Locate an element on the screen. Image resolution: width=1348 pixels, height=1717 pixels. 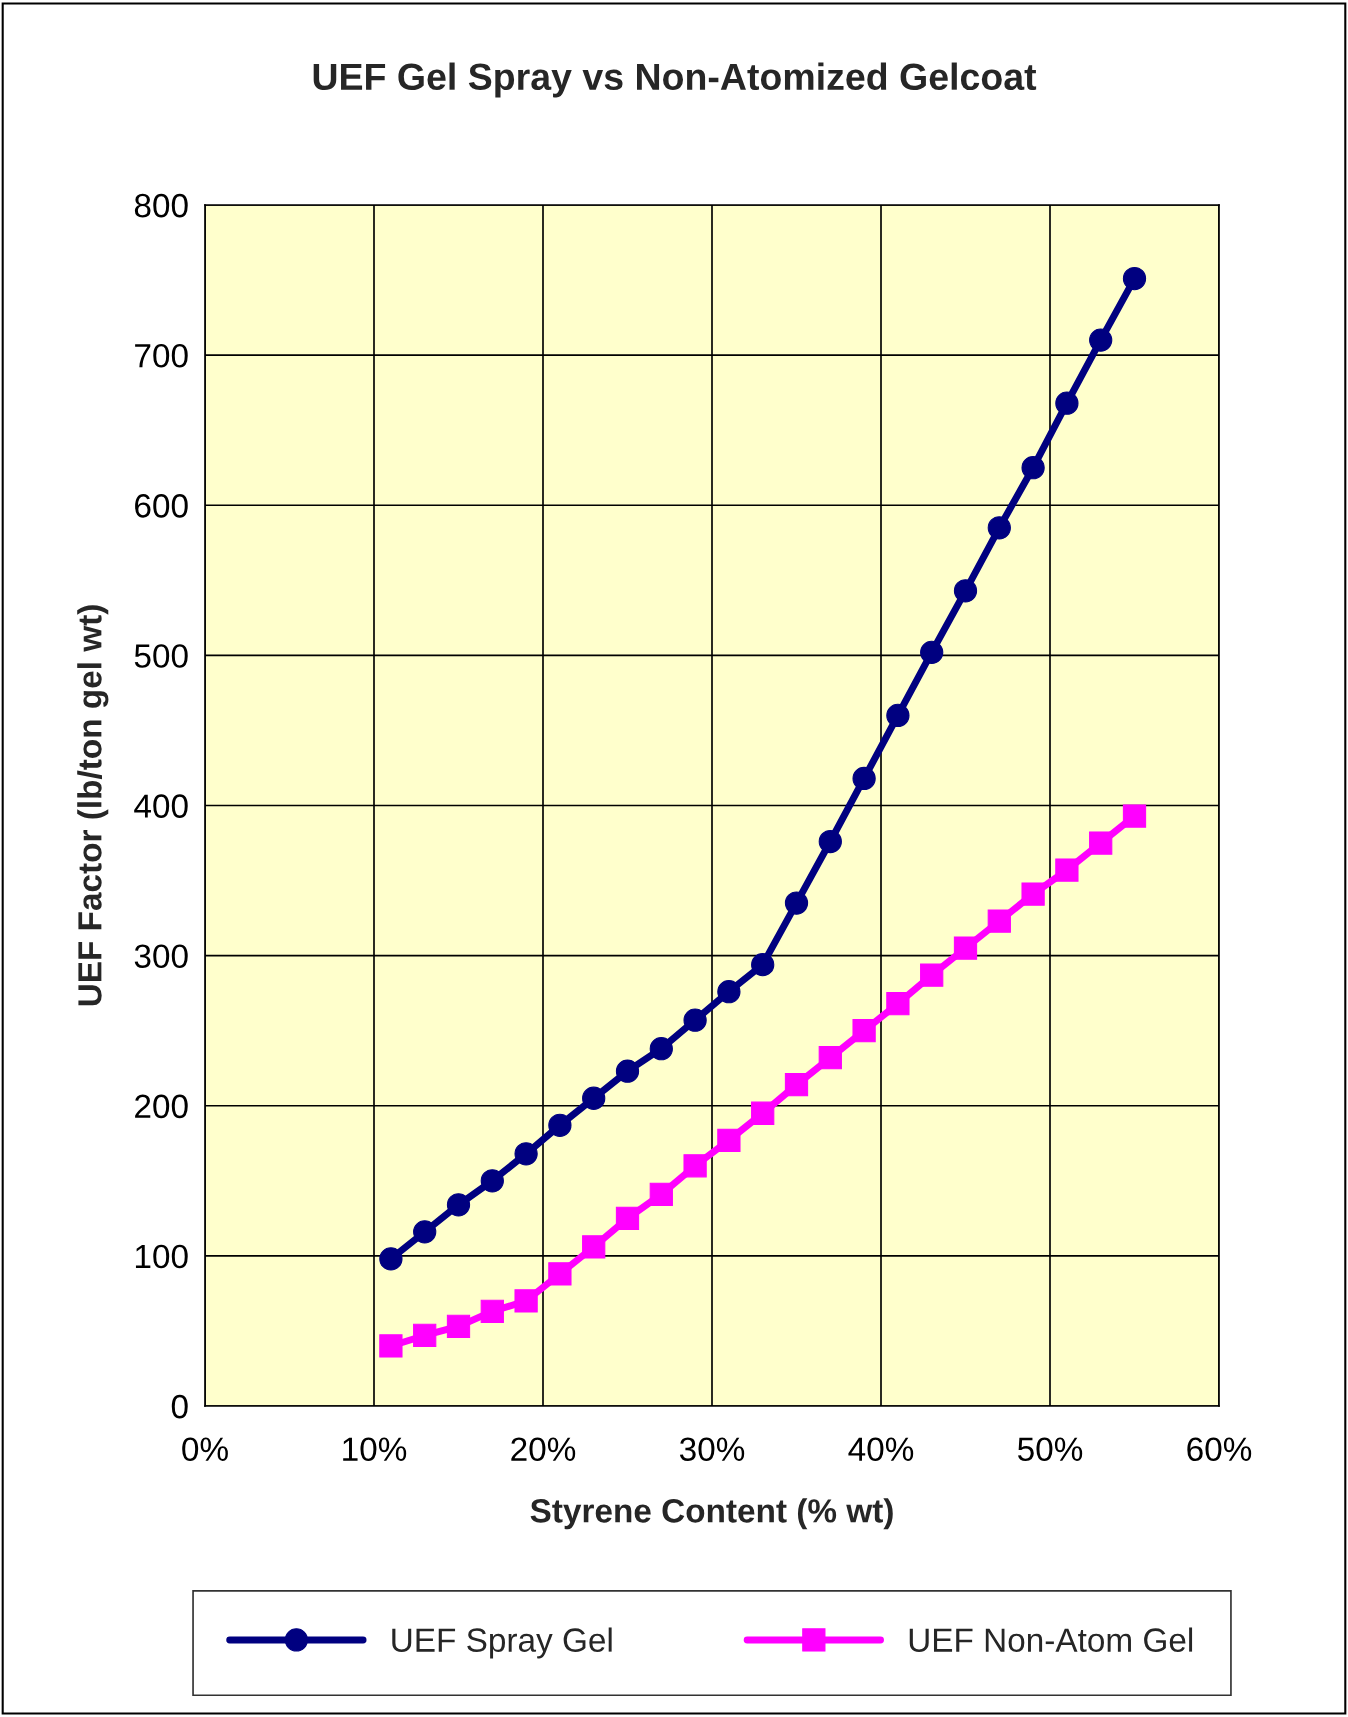
y-tick-label: 600 is located at coordinates (161, 506).